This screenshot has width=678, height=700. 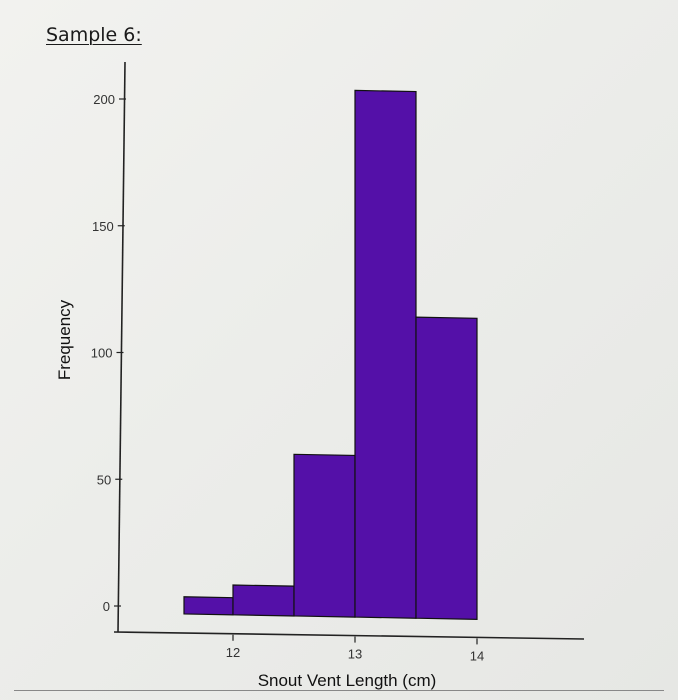 I want to click on y-ticks-group: 0 50 100 150 200, so click(x=108, y=353).